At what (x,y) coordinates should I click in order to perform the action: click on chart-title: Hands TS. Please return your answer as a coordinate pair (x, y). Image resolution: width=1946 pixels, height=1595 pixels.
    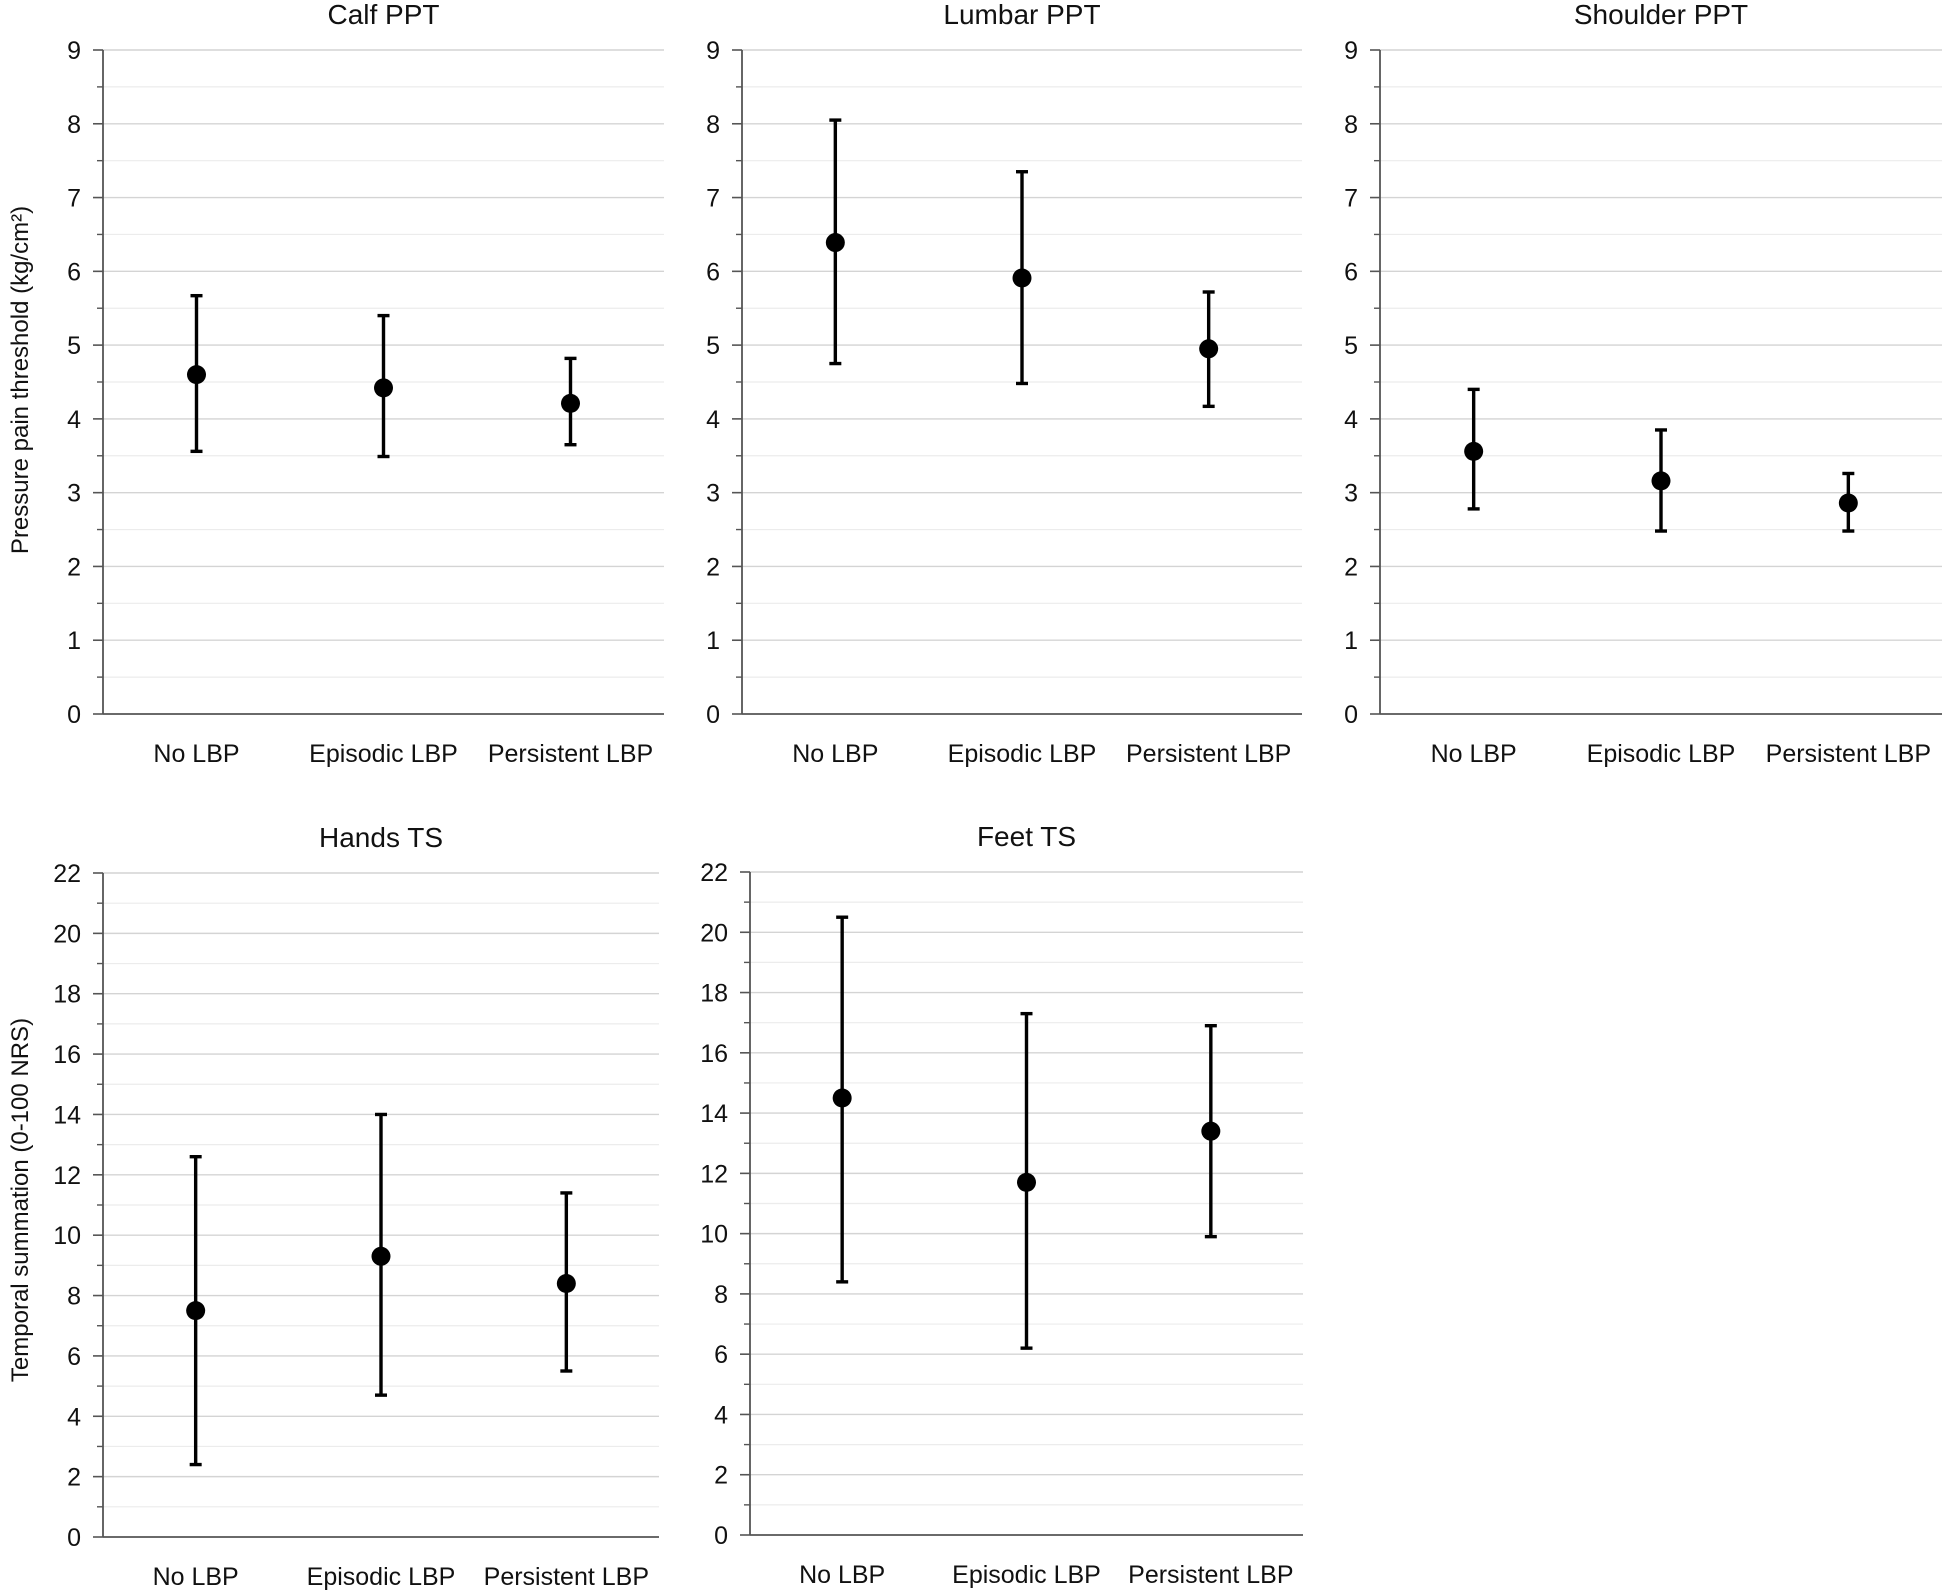
    Looking at the image, I should click on (381, 837).